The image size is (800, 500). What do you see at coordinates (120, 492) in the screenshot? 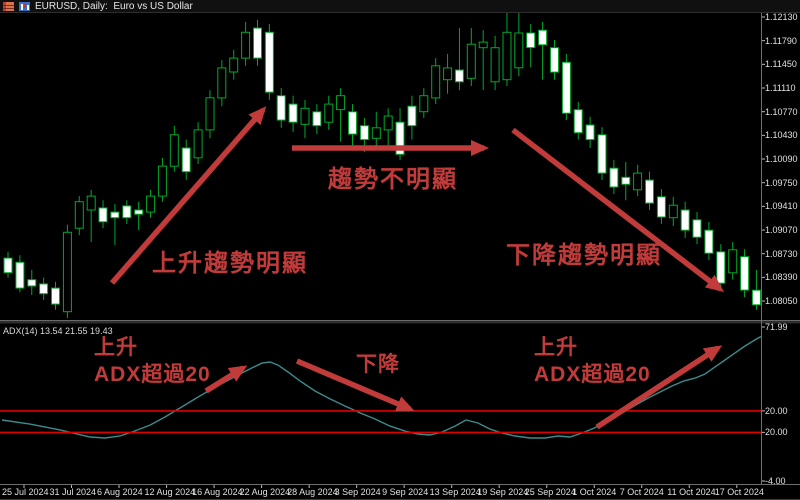
I see `time-axis-label: 6 Aug 2024` at bounding box center [120, 492].